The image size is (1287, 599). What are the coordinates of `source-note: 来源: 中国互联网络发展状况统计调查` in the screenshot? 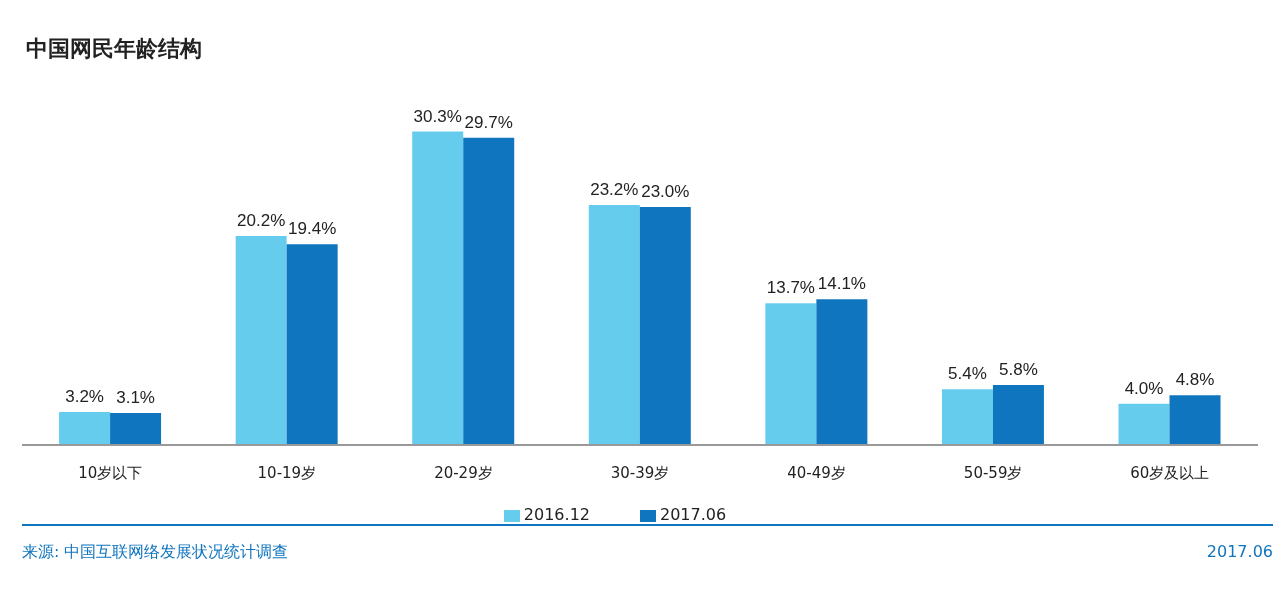 It's located at (155, 552).